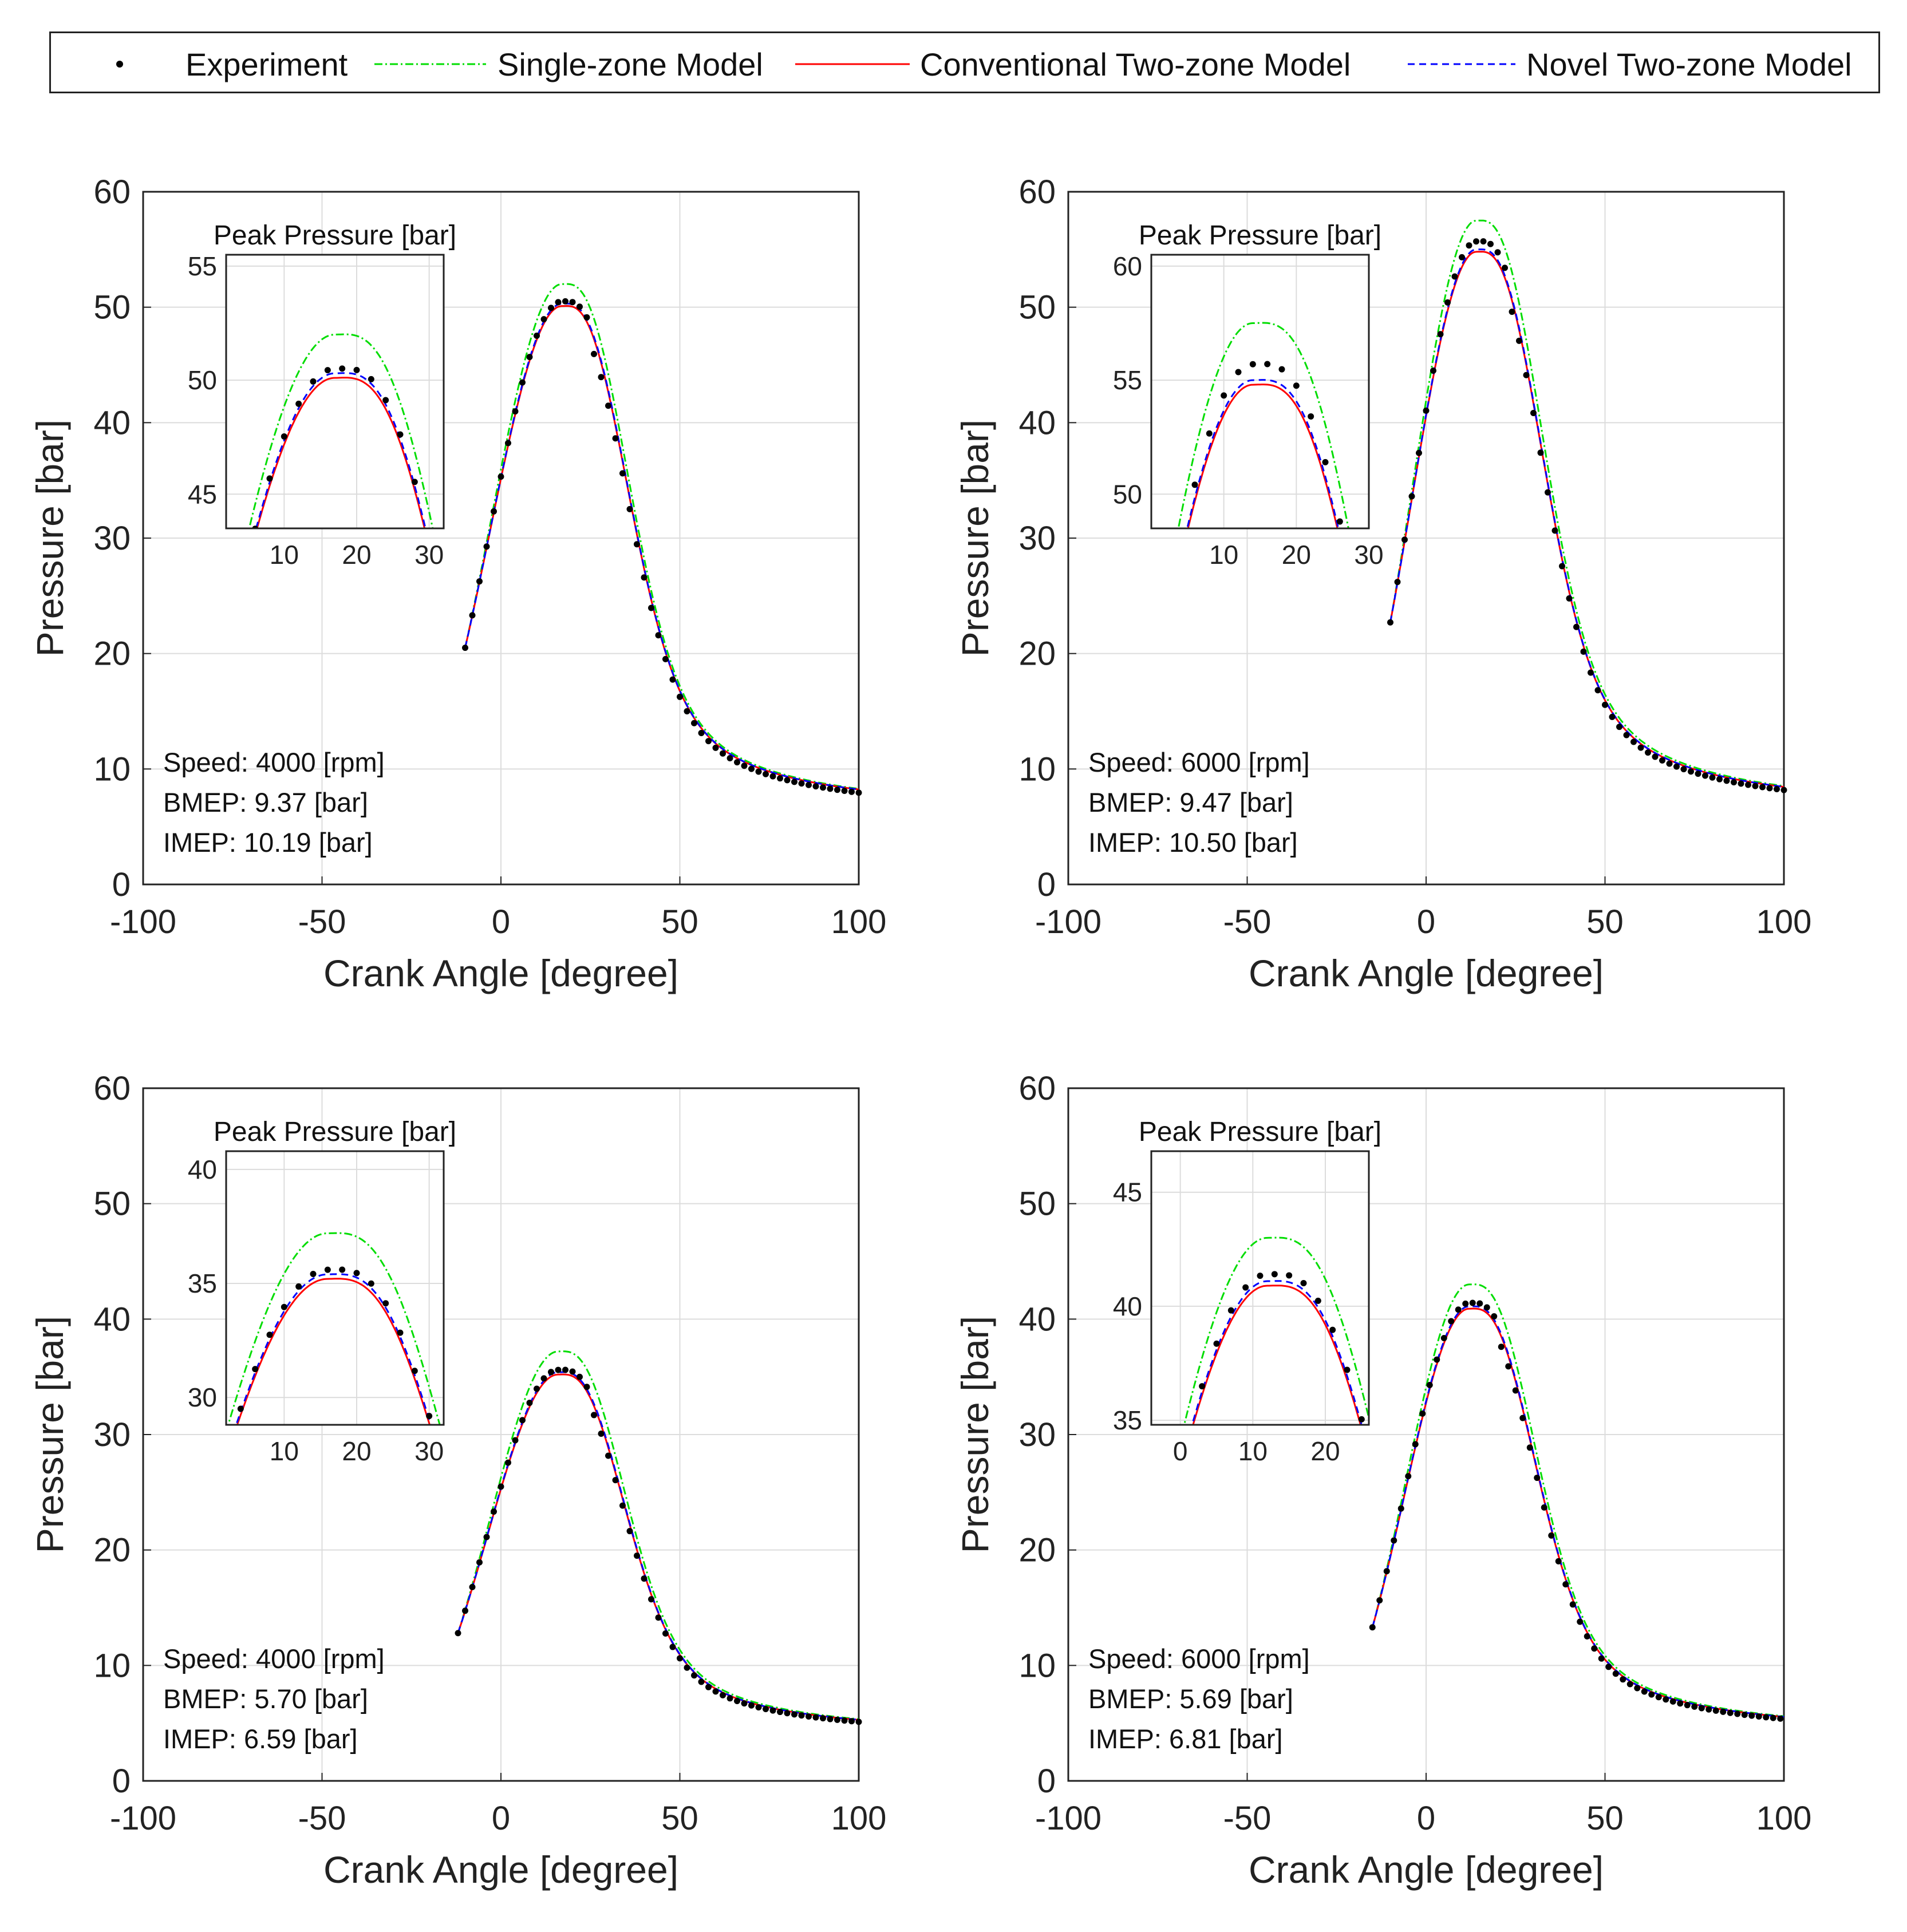  I want to click on plot-border, so click(1426, 1434).